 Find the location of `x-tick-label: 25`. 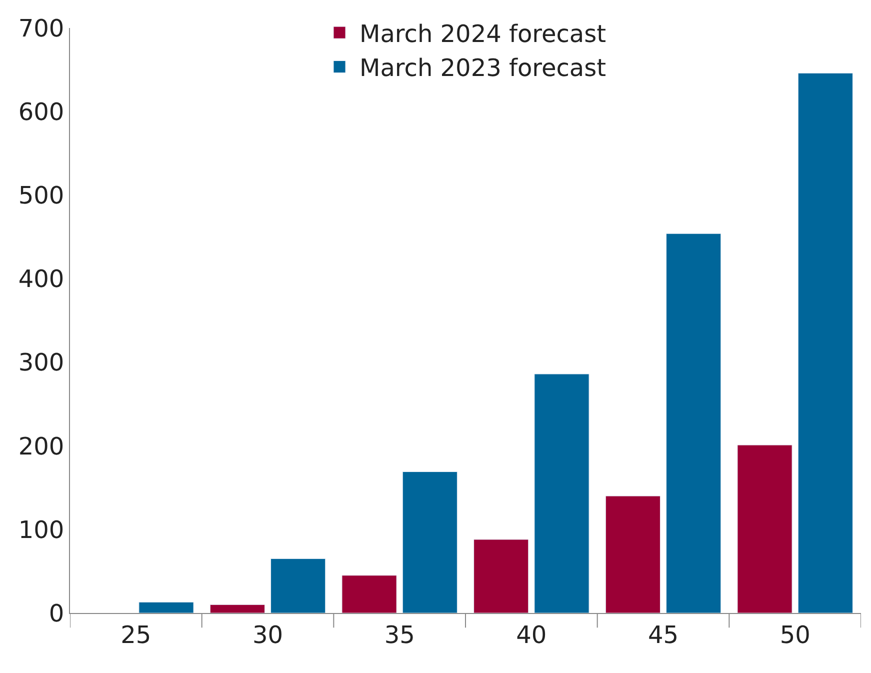

x-tick-label: 25 is located at coordinates (136, 634).